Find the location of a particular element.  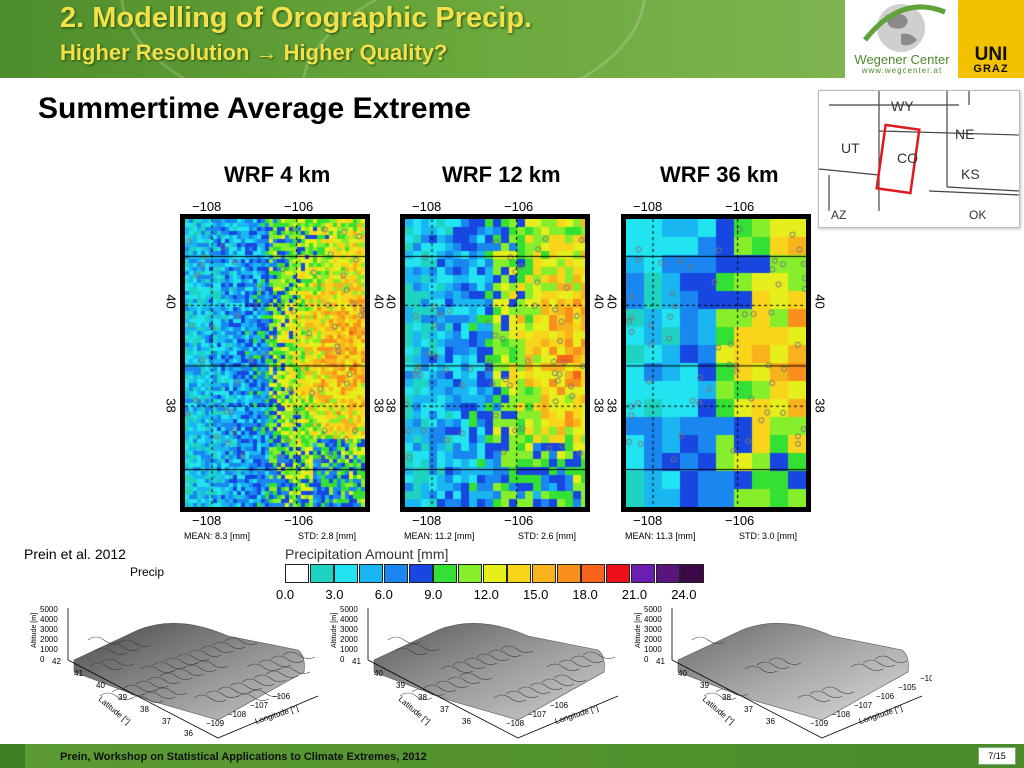

panel-std: STD: 2.8 [mm] is located at coordinates (327, 536).